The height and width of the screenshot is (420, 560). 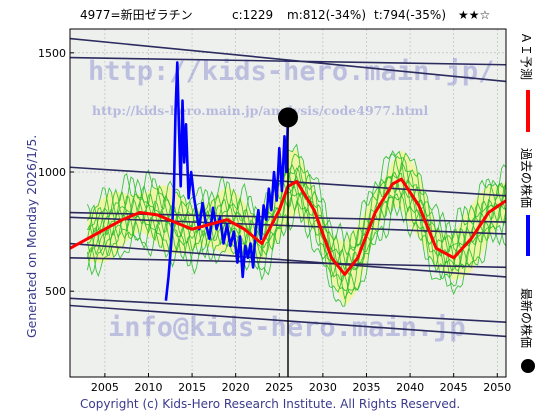 What do you see at coordinates (474, 15) in the screenshot?
I see `header-rating: ★★☆` at bounding box center [474, 15].